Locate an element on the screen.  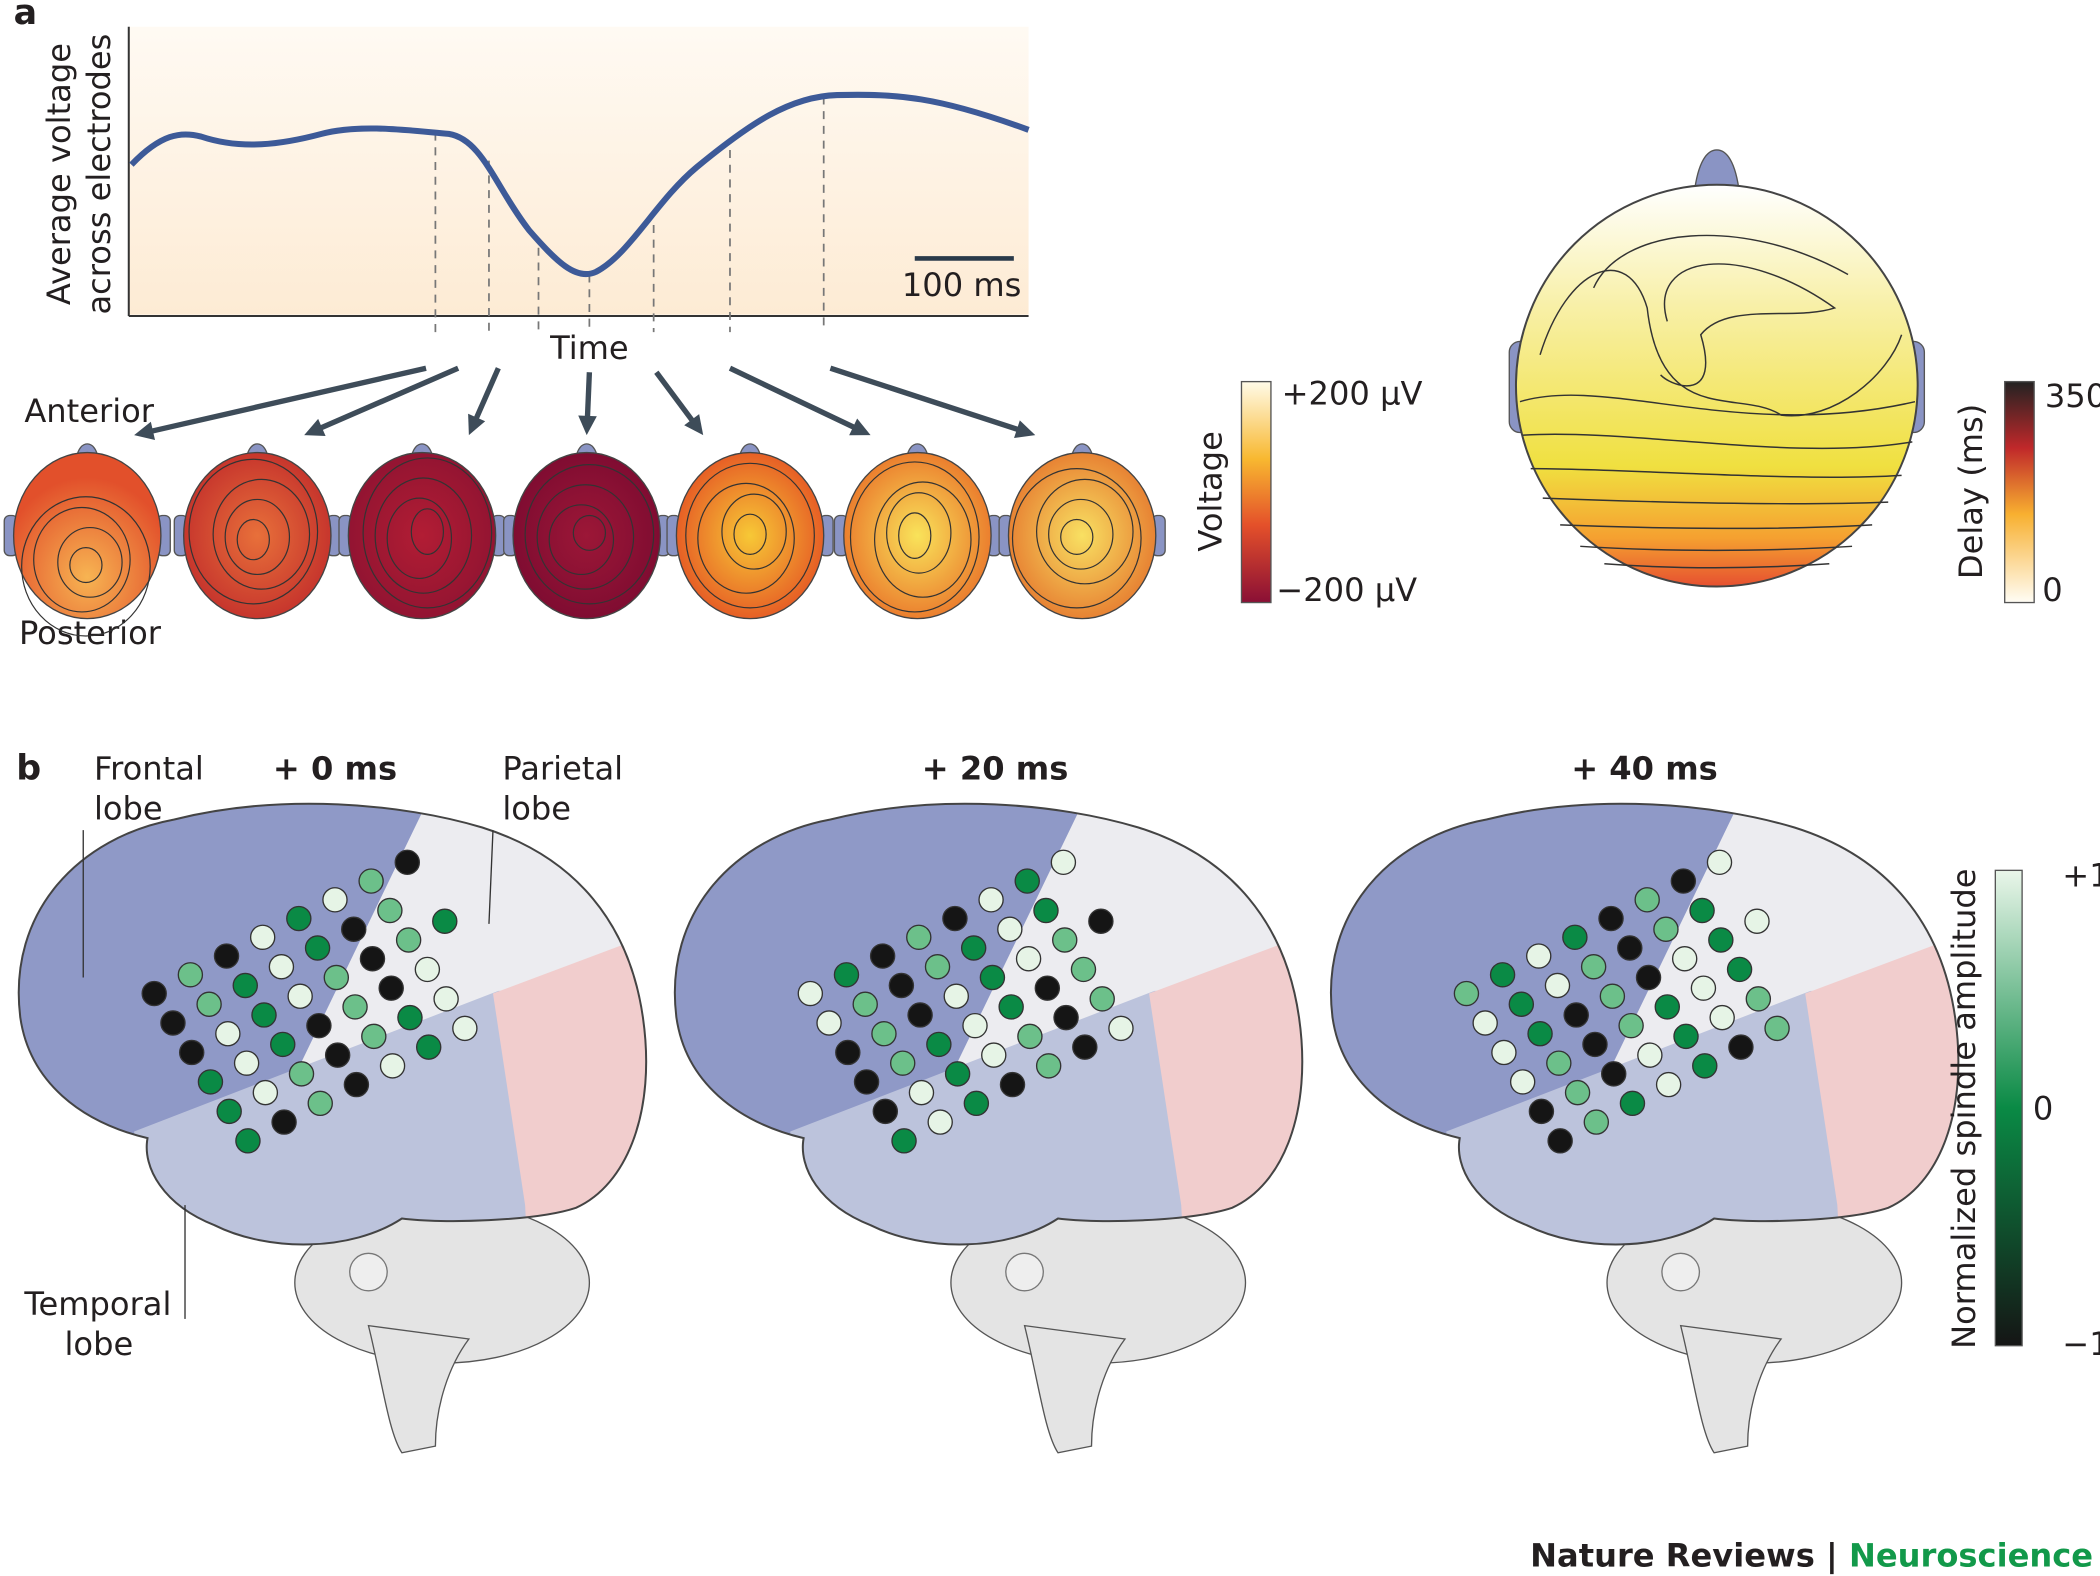
region-label: lobe is located at coordinates (98, 1344).